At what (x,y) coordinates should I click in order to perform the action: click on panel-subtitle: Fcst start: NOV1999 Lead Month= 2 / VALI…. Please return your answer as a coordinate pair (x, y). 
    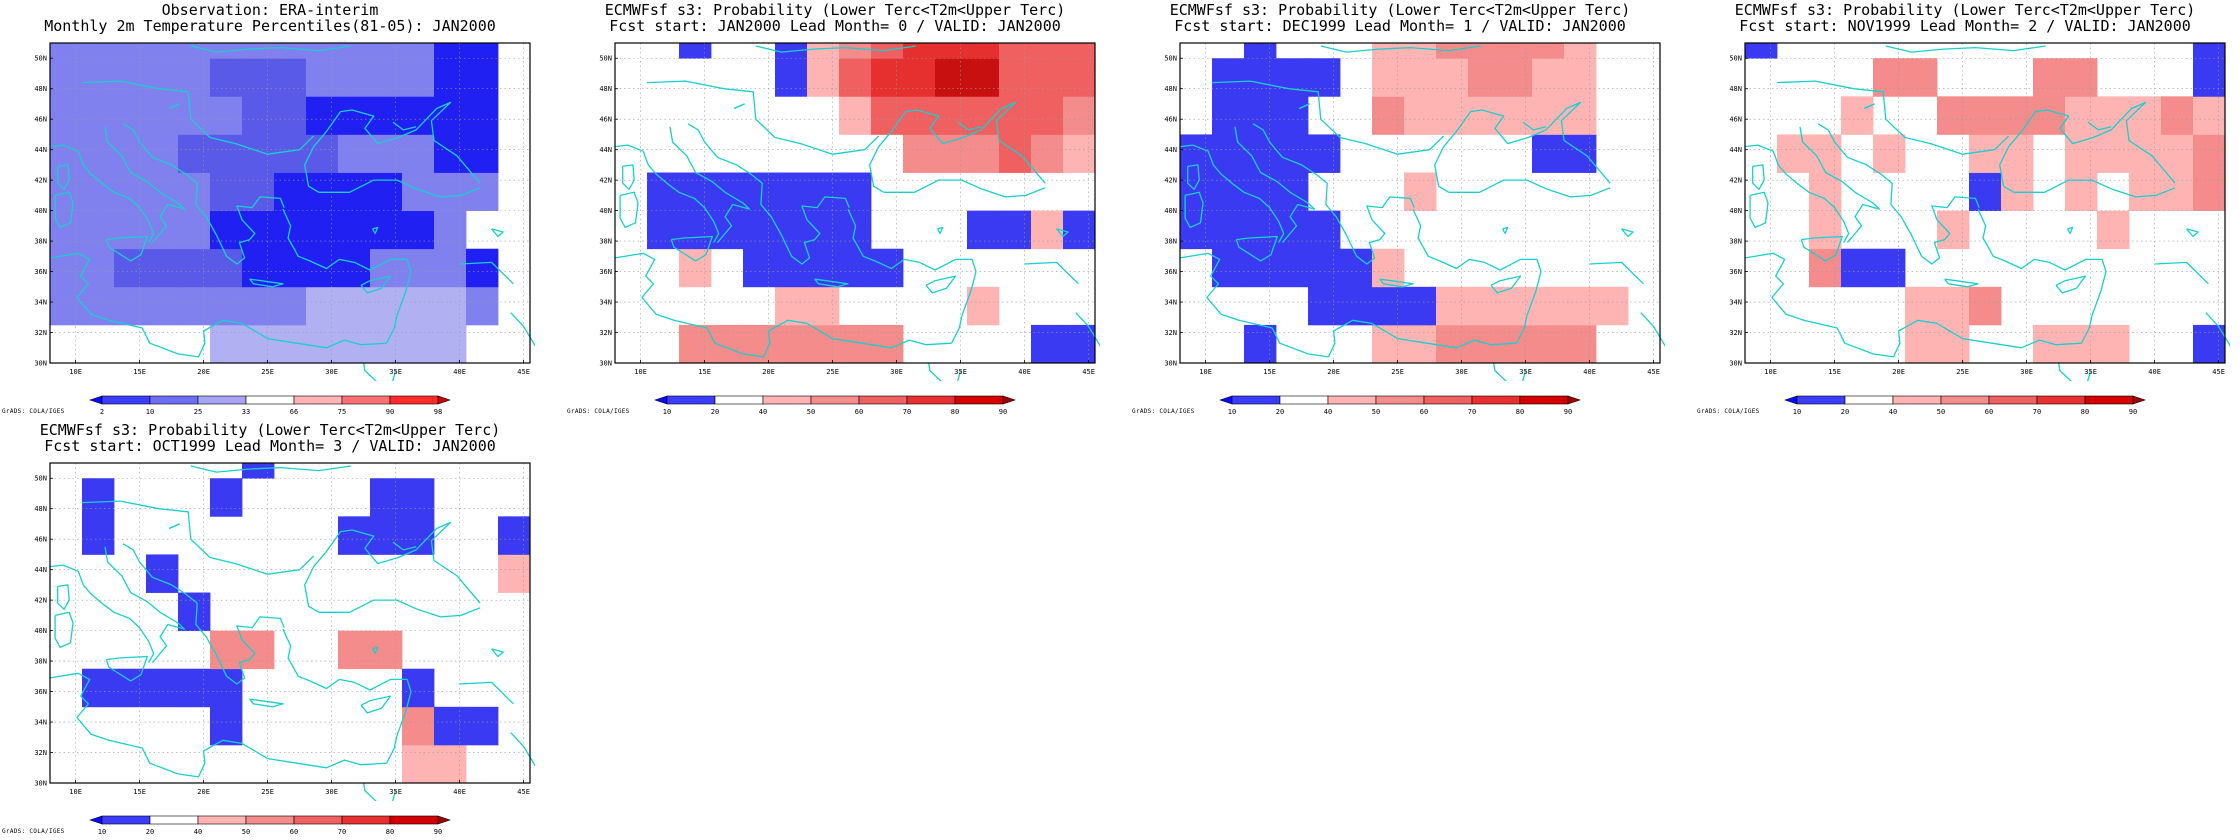
    Looking at the image, I should click on (1965, 26).